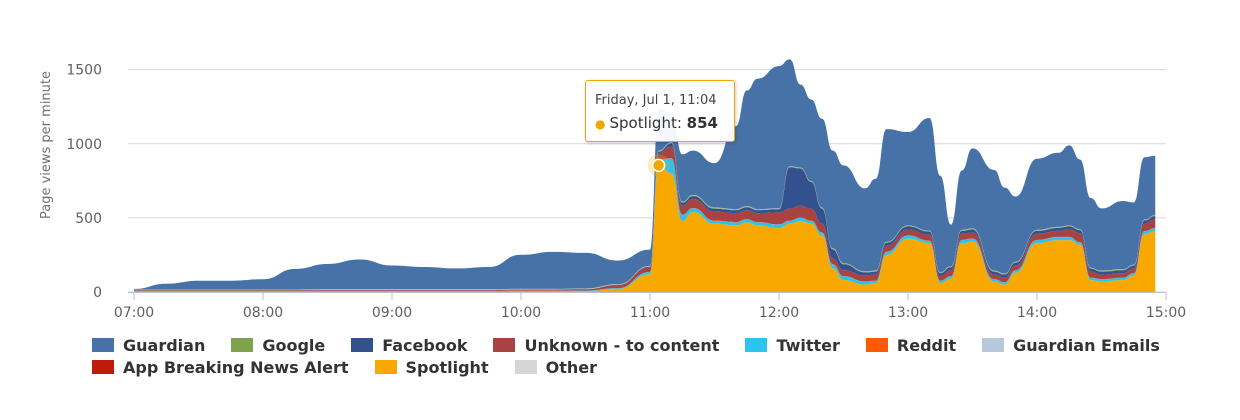 This screenshot has height=420, width=1240. What do you see at coordinates (1166, 313) in the screenshot?
I see `x-tick-label: 15:00` at bounding box center [1166, 313].